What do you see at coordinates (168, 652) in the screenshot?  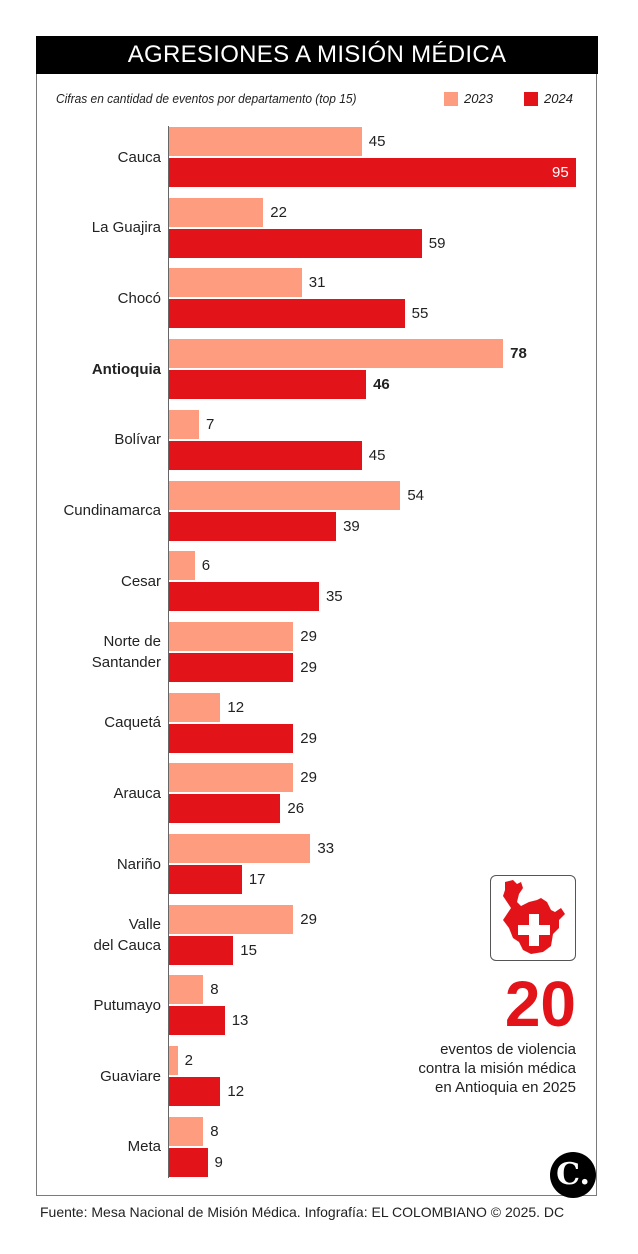 I see `category-axis-line` at bounding box center [168, 652].